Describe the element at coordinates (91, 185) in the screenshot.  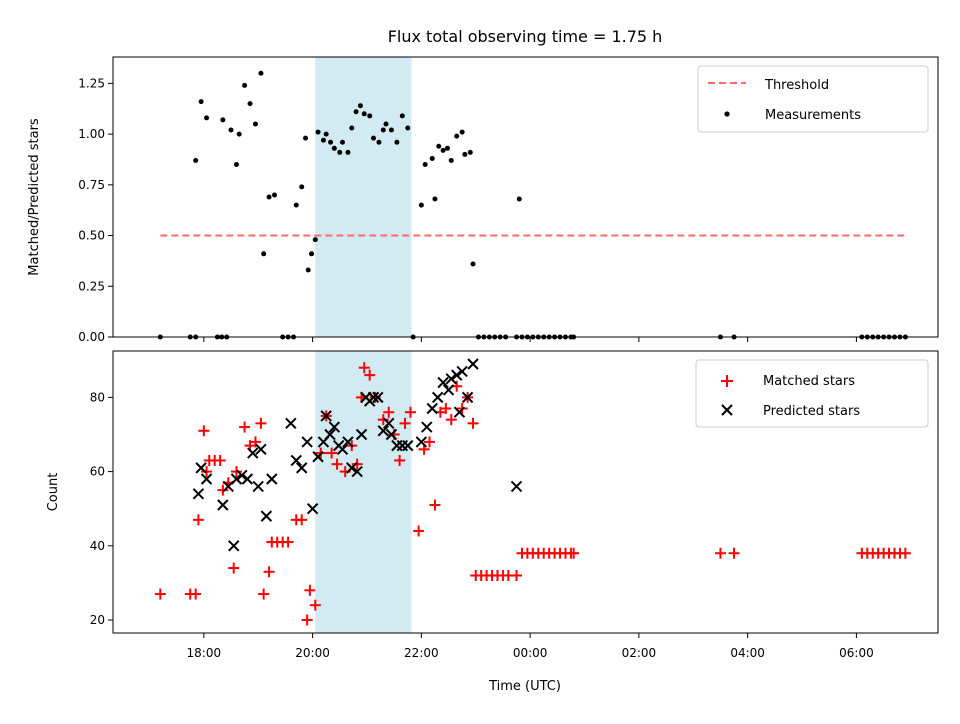
I see `y-tick-label: 0.75` at that location.